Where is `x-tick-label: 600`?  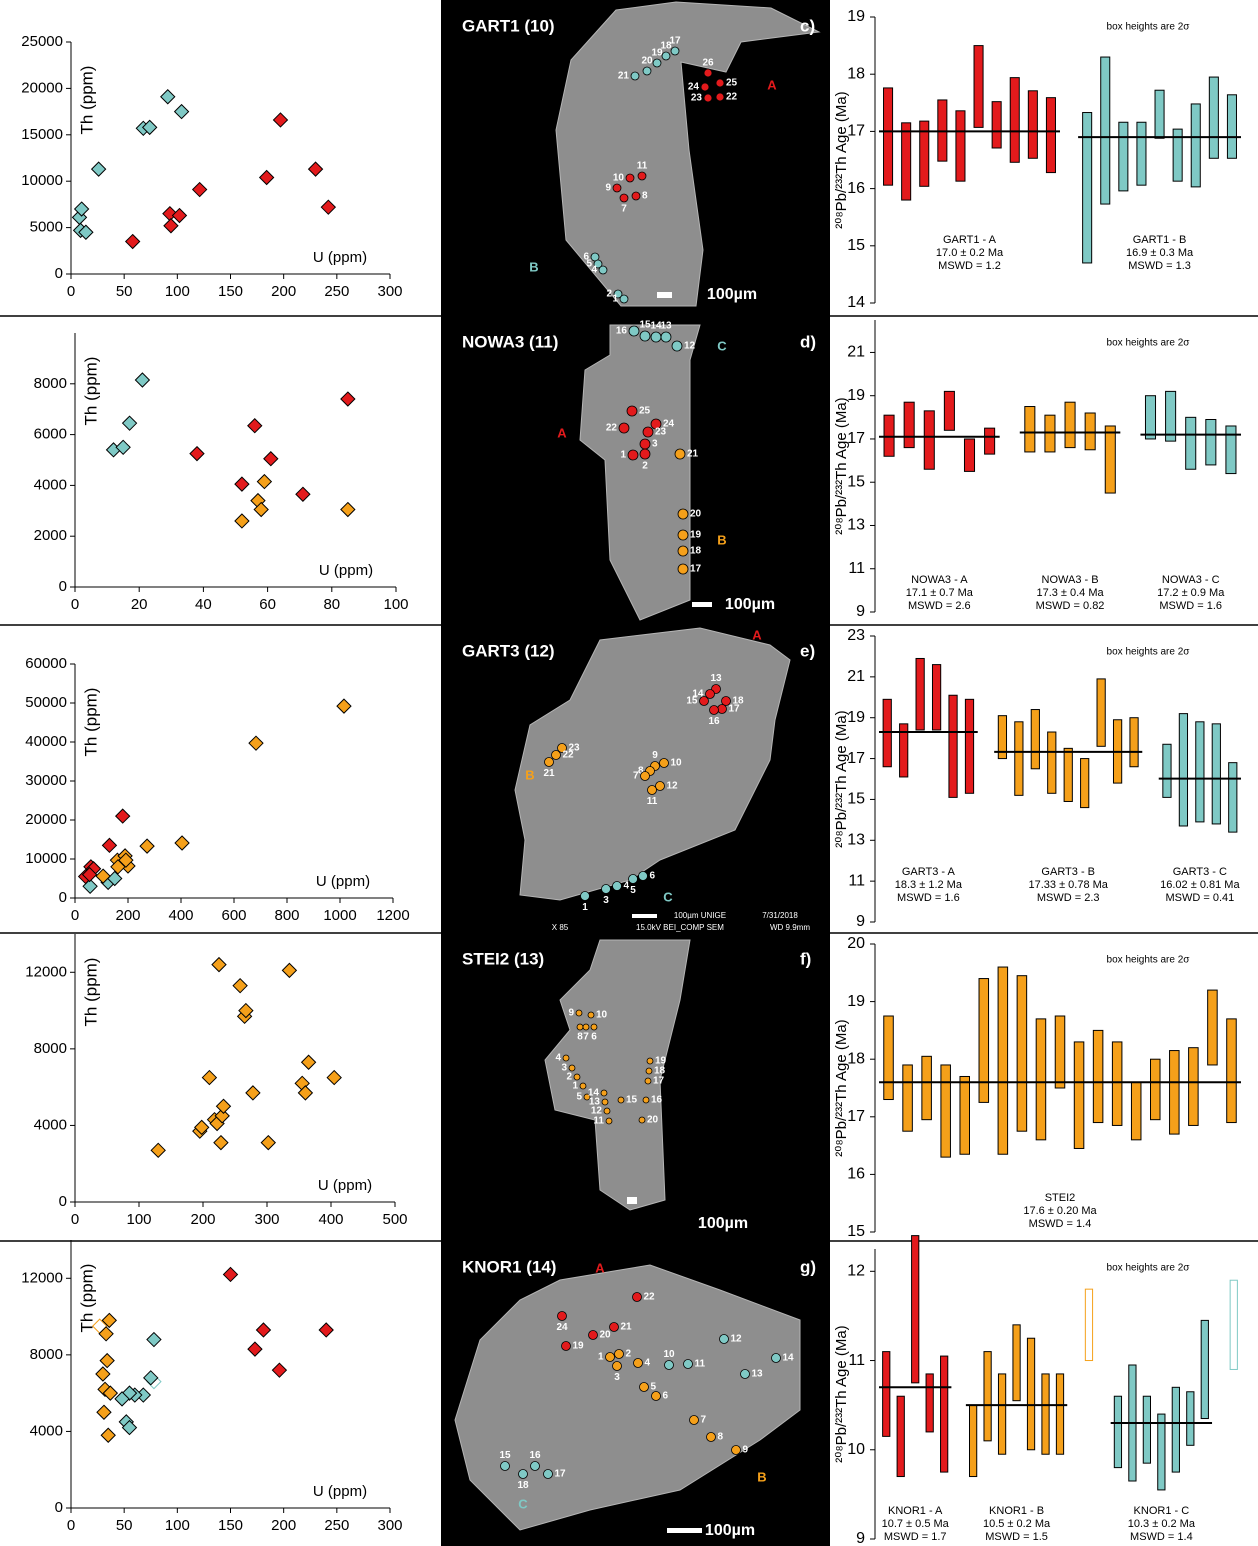
x-tick-label: 600 is located at coordinates (233, 915).